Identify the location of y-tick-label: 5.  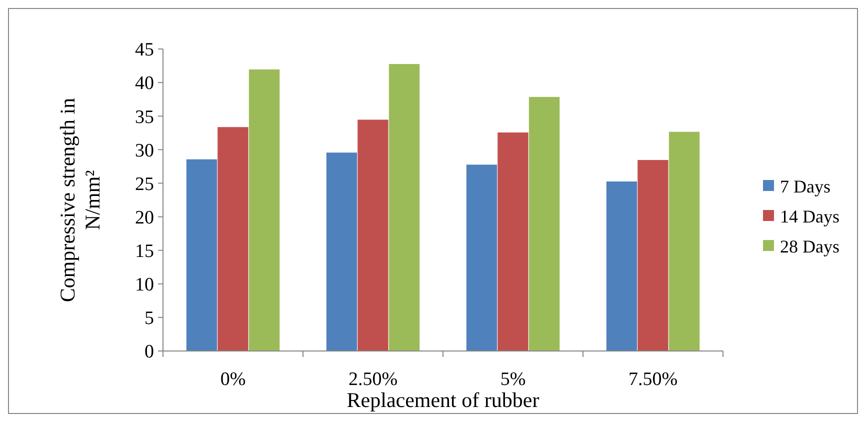
(149, 319).